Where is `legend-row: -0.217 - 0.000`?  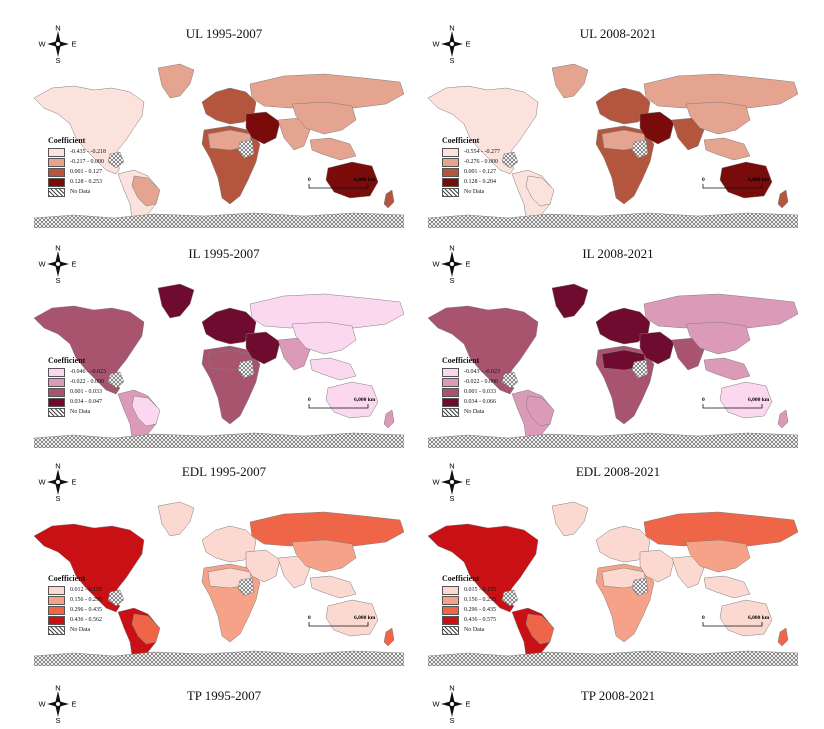
legend-row: -0.217 - 0.000 is located at coordinates (77, 162).